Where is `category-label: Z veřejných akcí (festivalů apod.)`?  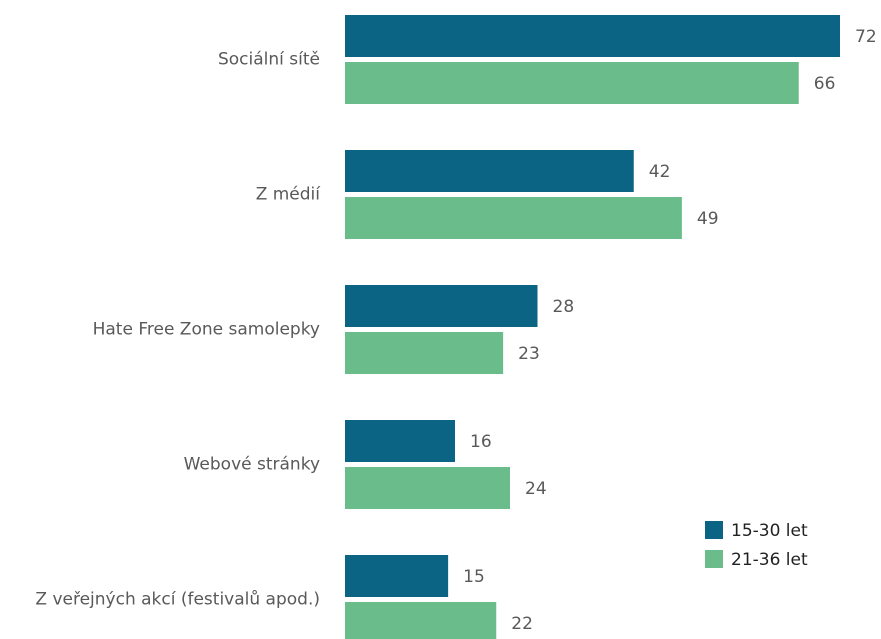
category-label: Z veřejných akcí (festivalů apod.) is located at coordinates (177, 600).